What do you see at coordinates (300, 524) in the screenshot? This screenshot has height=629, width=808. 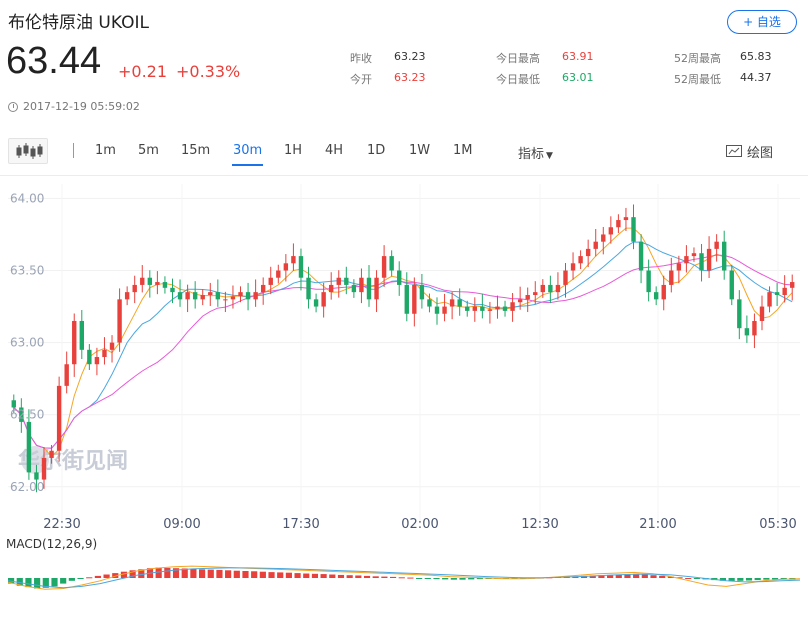 I see `x-tick-label: 17:30` at bounding box center [300, 524].